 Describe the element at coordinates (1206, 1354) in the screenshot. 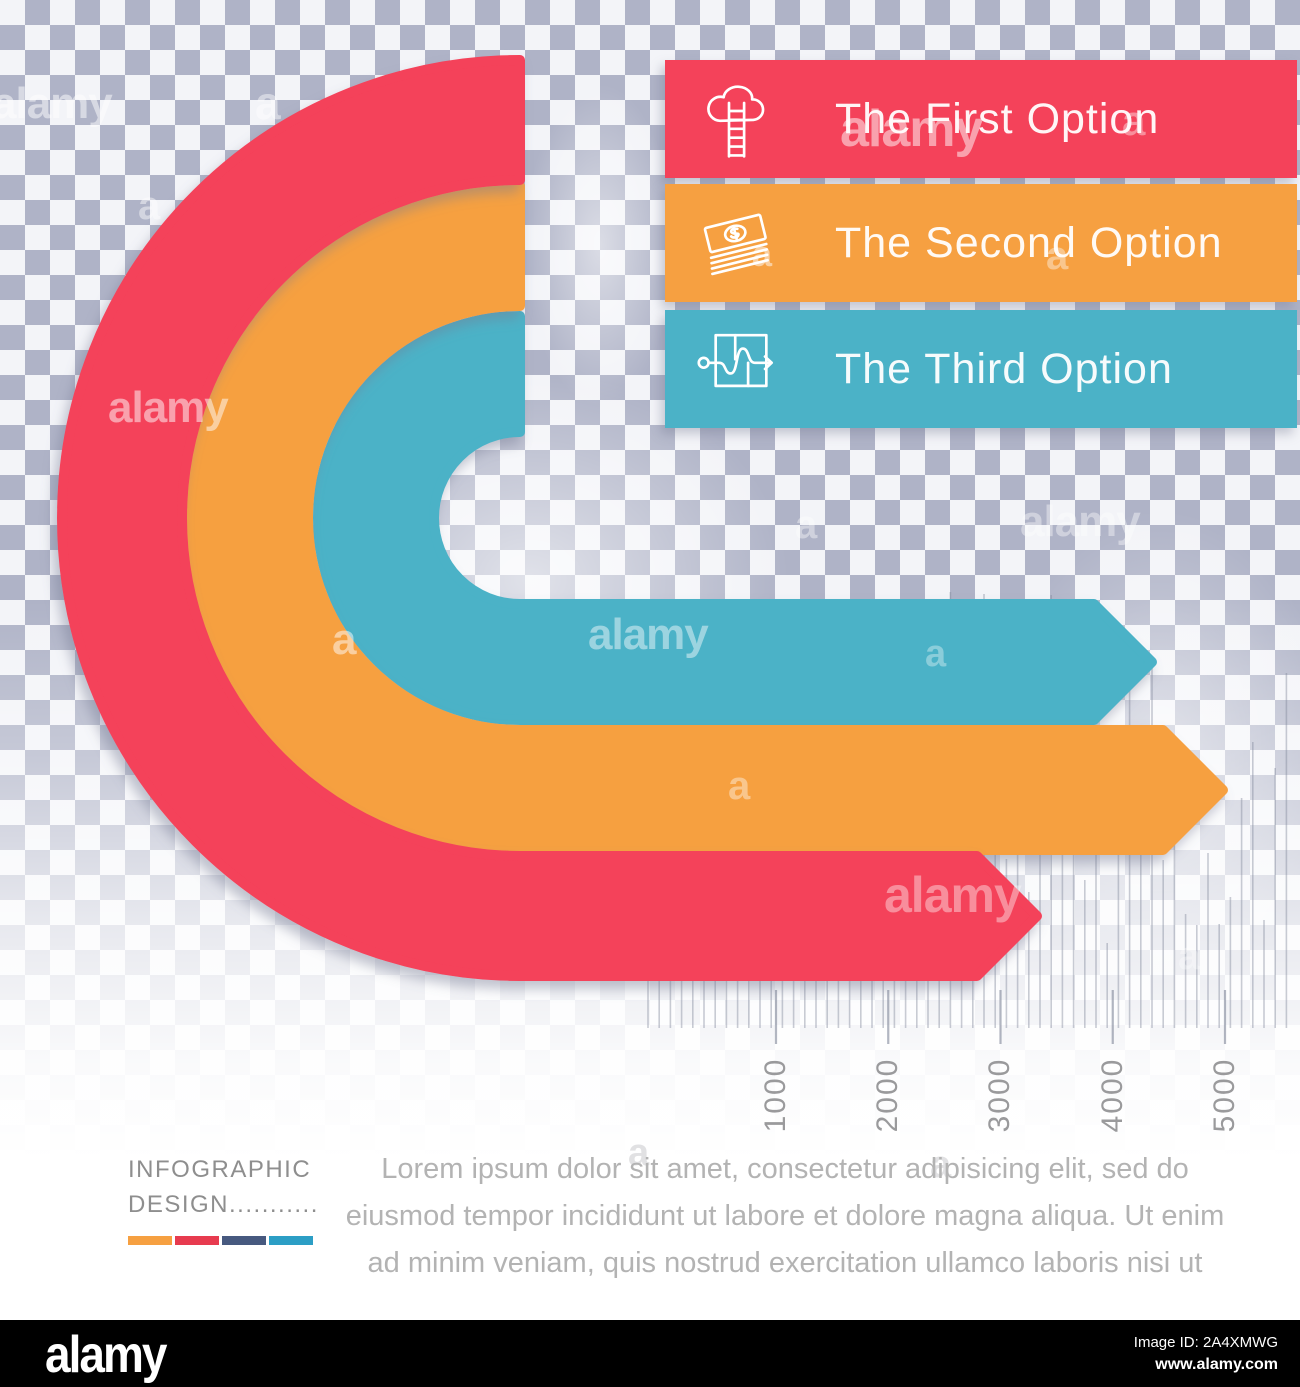

I see `alamy-image-meta: Image ID: 2A4XMWG www.alamy.com` at that location.